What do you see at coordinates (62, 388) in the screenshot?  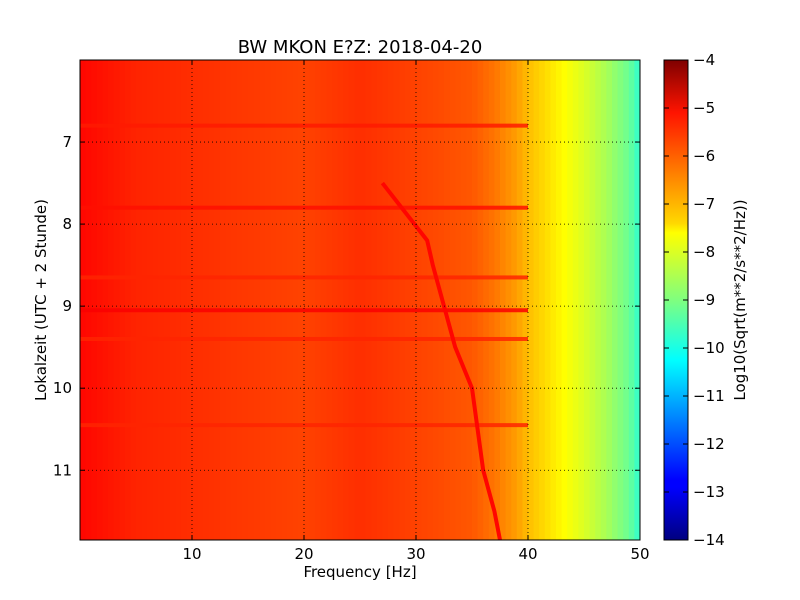 I see `y-tick-label: 10` at bounding box center [62, 388].